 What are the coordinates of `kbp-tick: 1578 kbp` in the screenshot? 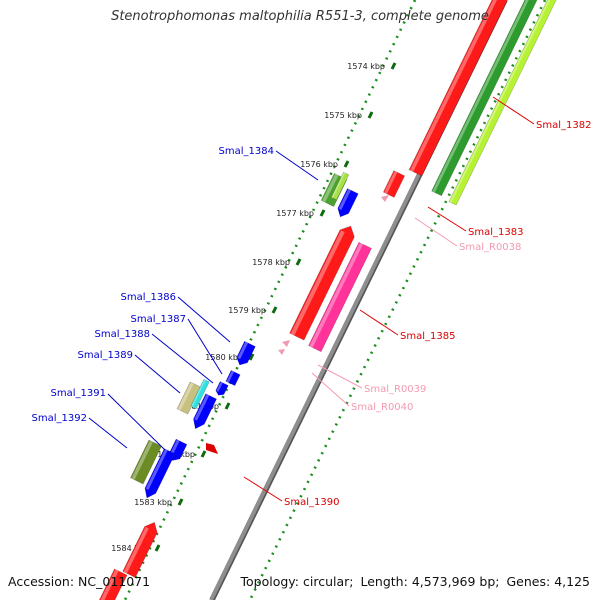 It's located at (277, 262).